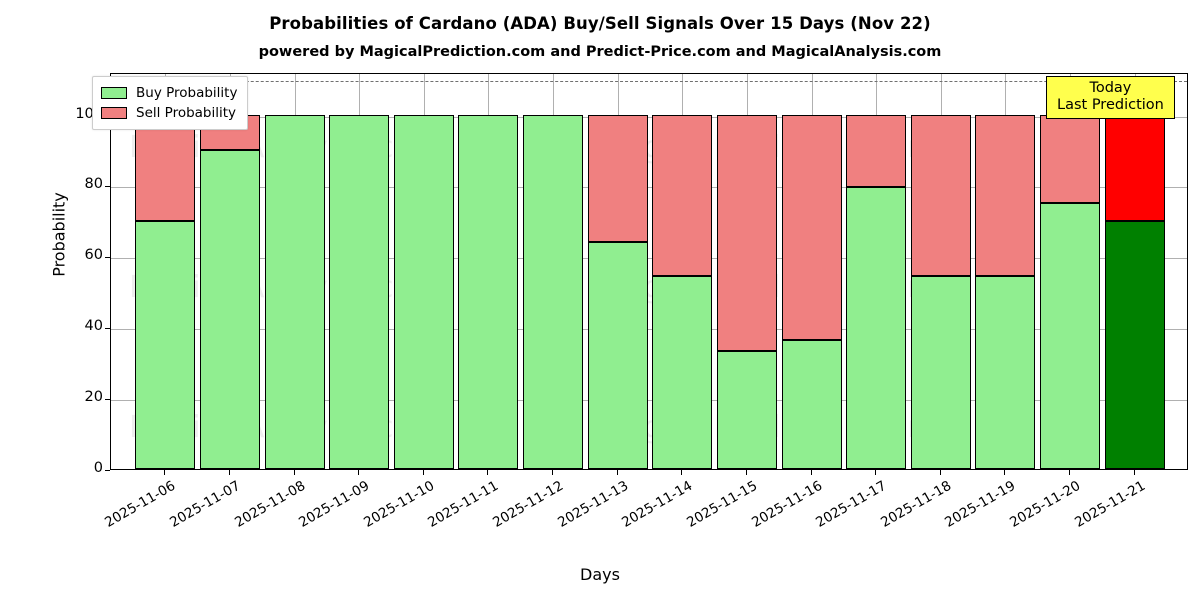 This screenshot has height=600, width=1200. What do you see at coordinates (1045, 504) in the screenshot?
I see `x-tick-label: 2025-11-20` at bounding box center [1045, 504].